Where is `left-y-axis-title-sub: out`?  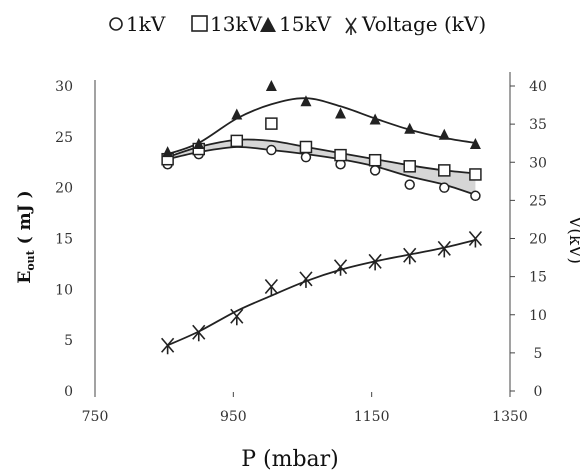 left-y-axis-title-sub: out is located at coordinates (30, 259).